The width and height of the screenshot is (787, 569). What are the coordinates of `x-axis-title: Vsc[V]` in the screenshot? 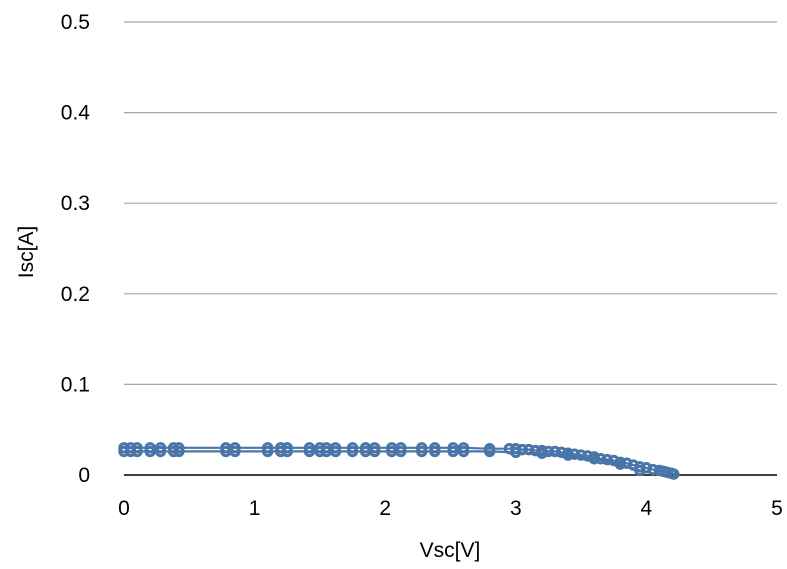 It's located at (450, 550).